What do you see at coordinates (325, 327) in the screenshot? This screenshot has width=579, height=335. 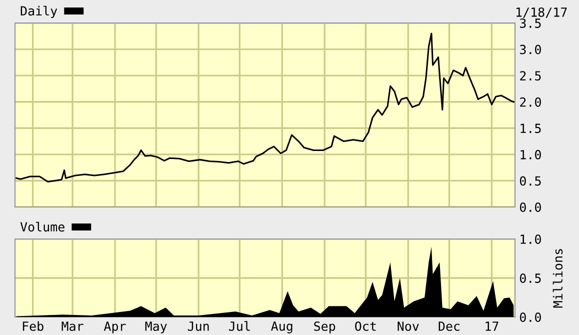 I see `x-tick-label: Sep` at bounding box center [325, 327].